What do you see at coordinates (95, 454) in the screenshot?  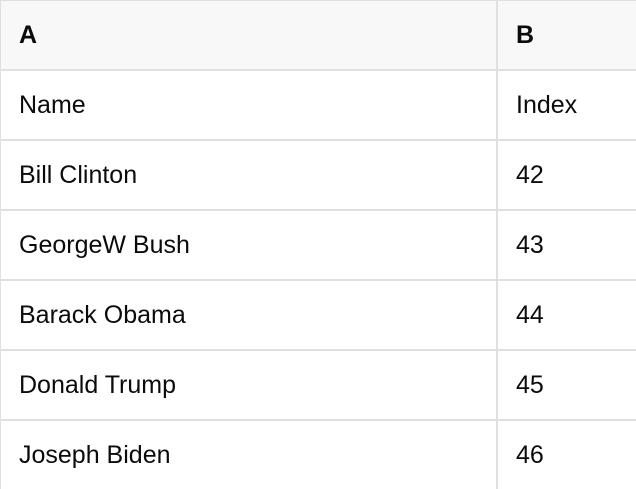 I see `cell-text: Joseph Biden` at bounding box center [95, 454].